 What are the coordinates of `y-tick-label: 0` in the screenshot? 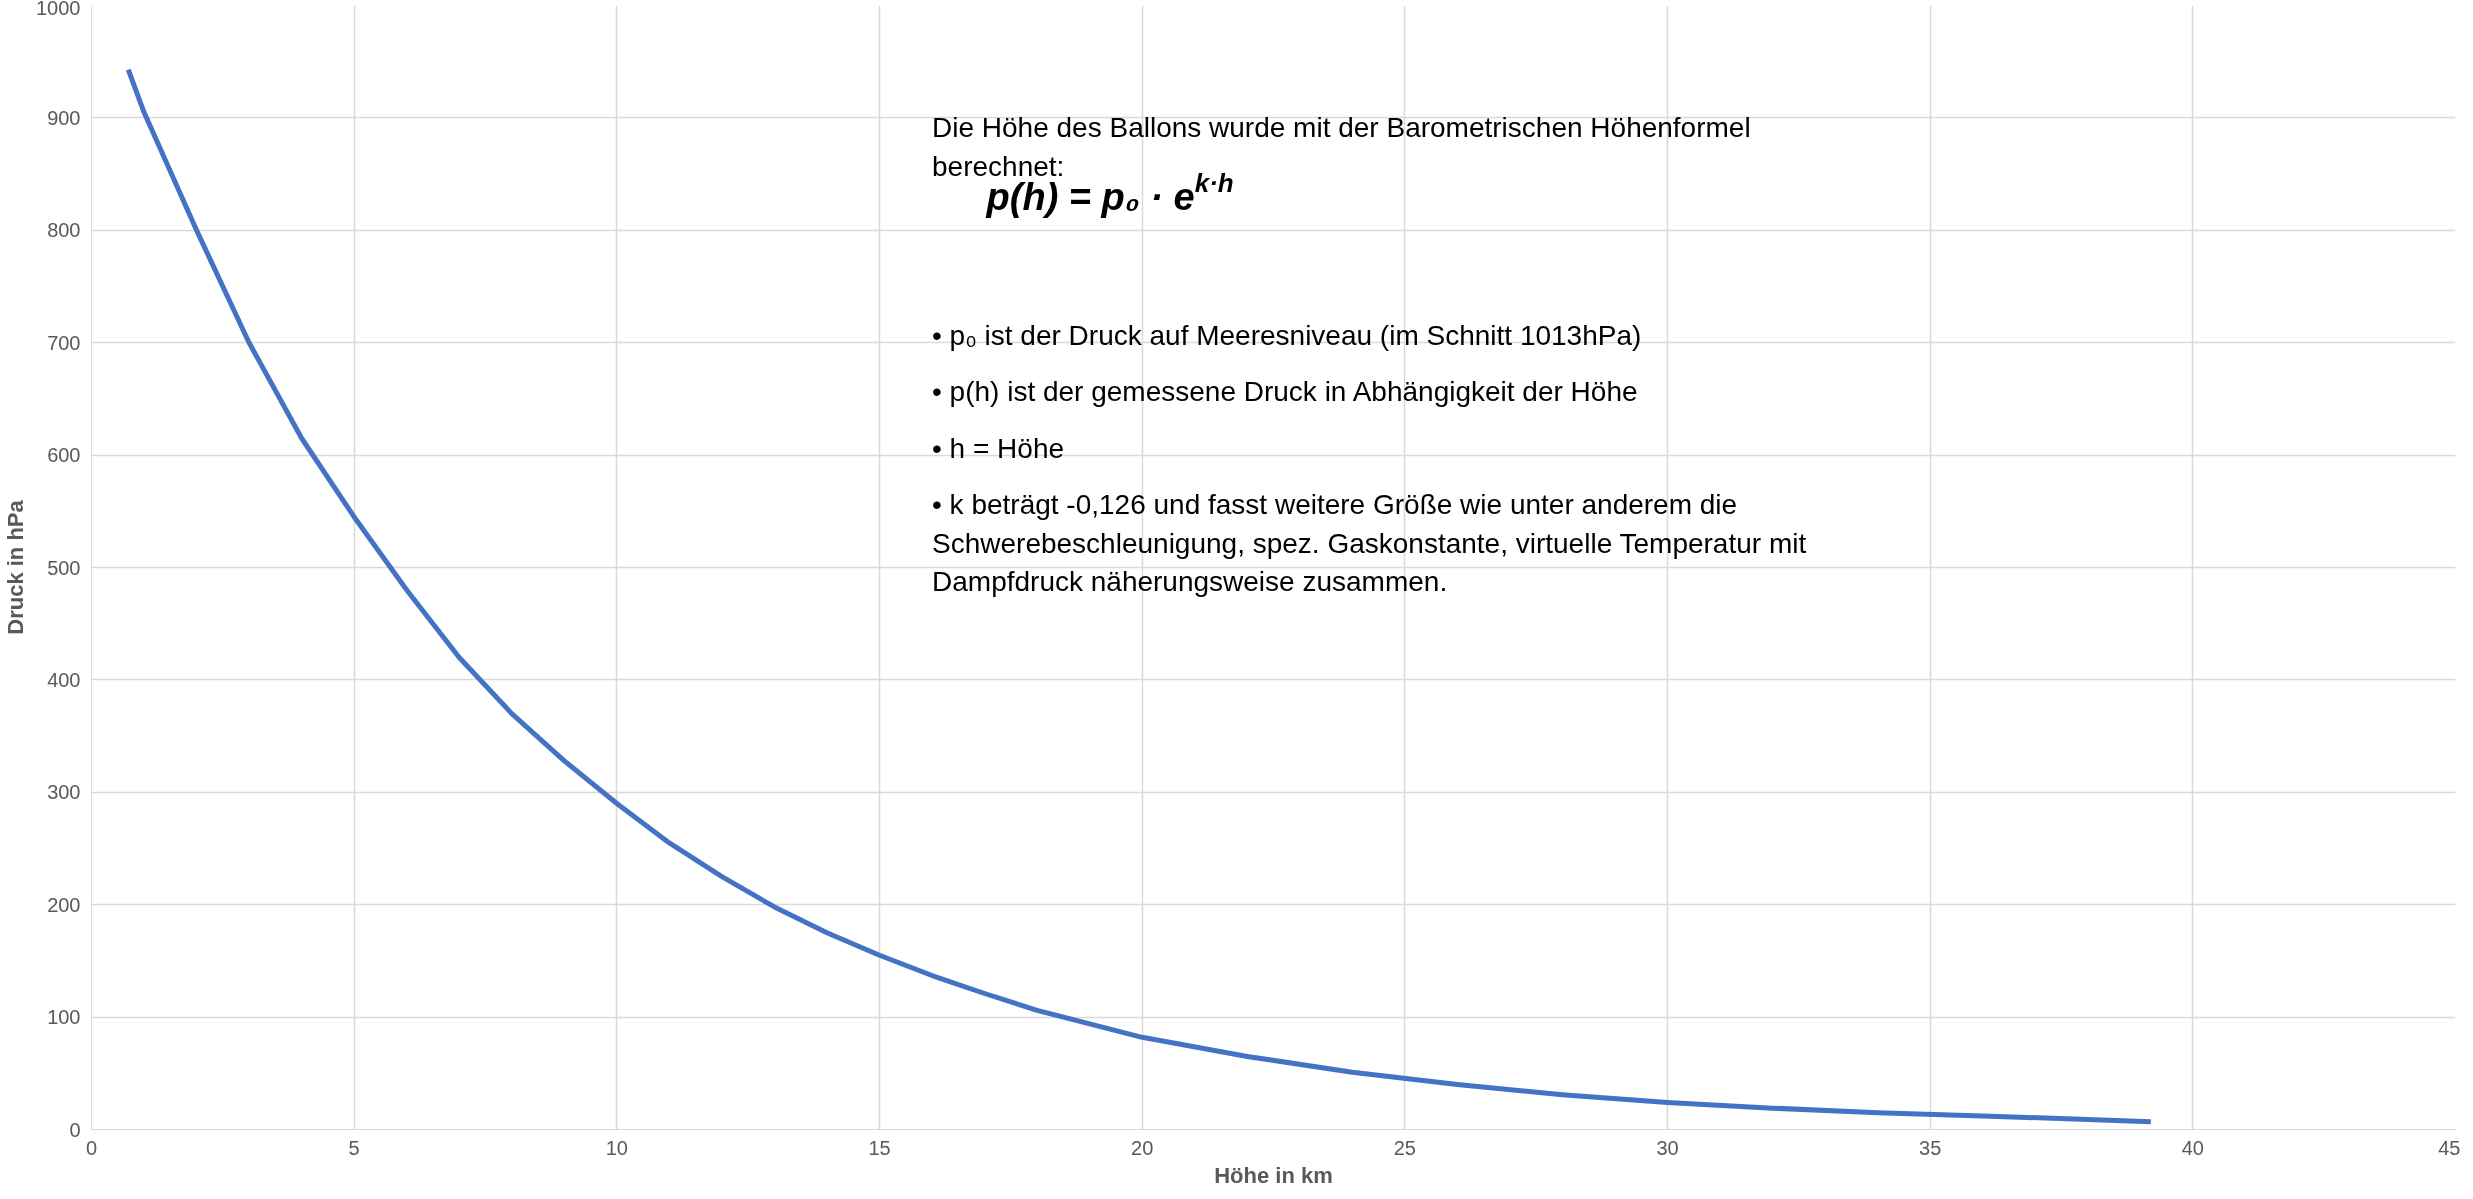 It's located at (75, 1129).